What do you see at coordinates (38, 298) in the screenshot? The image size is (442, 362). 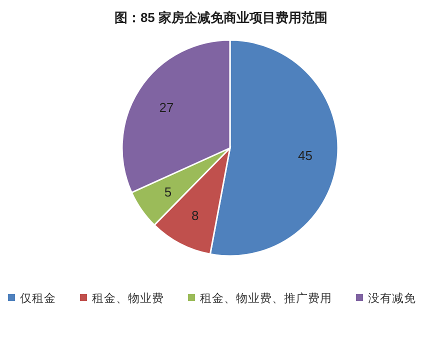 I see `legend-label: 仅租金` at bounding box center [38, 298].